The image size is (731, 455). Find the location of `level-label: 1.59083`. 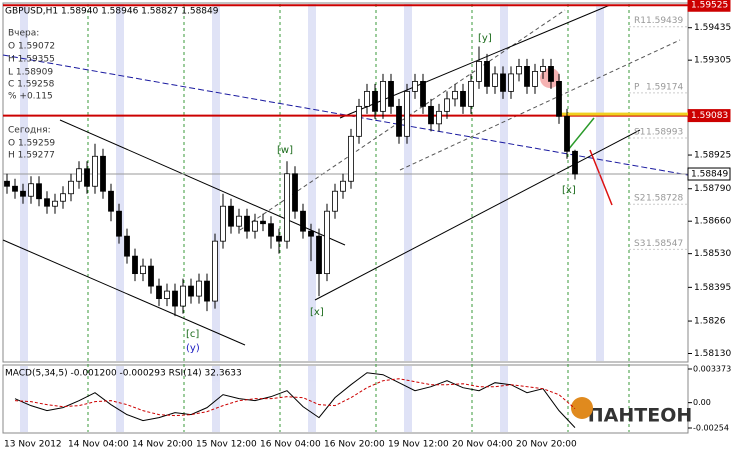

level-label: 1.59083 is located at coordinates (709, 116).